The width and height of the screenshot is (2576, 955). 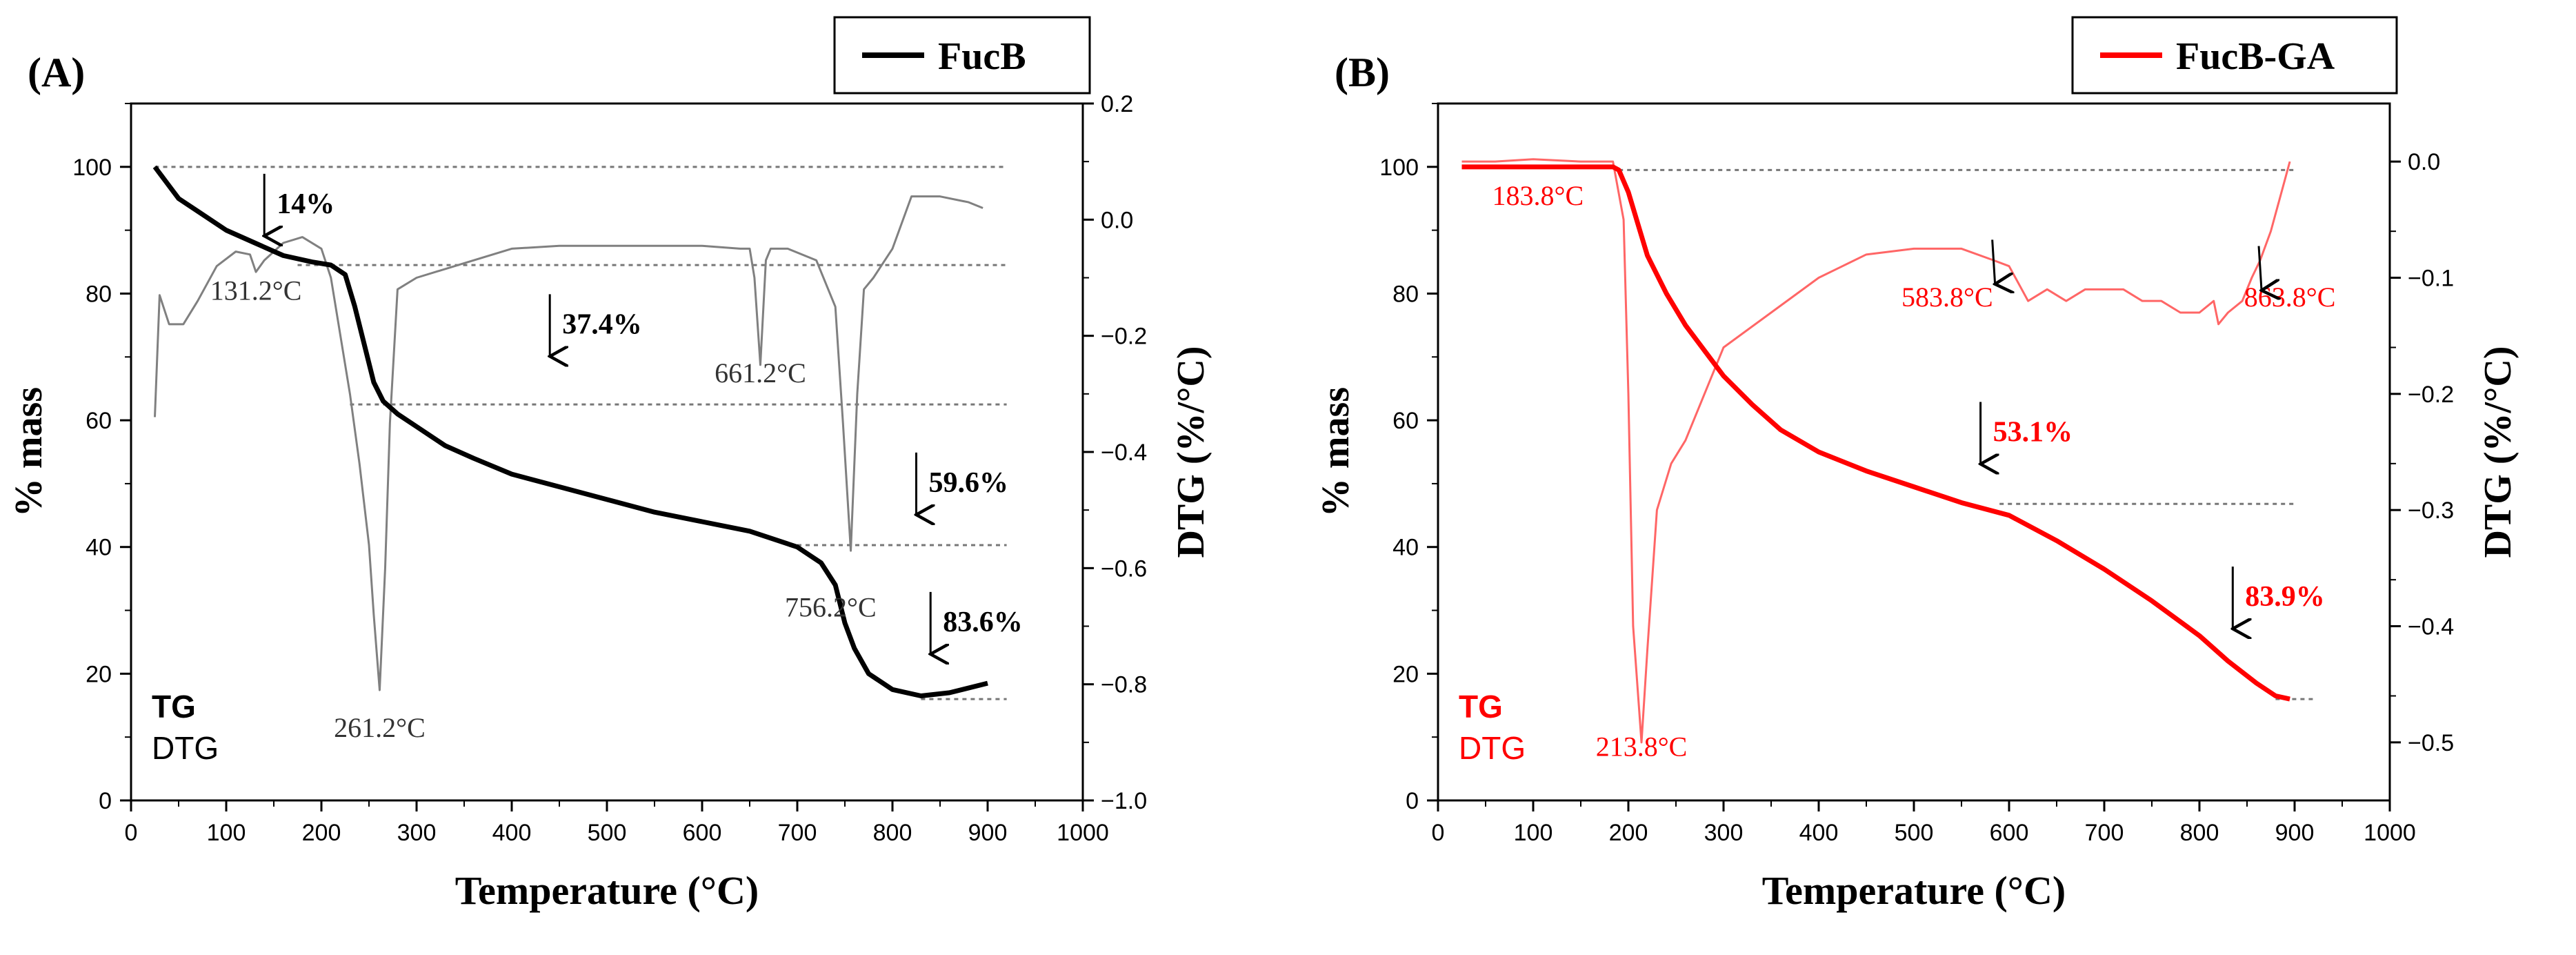 I want to click on y2-tick-label: 0.2, so click(x=1117, y=104).